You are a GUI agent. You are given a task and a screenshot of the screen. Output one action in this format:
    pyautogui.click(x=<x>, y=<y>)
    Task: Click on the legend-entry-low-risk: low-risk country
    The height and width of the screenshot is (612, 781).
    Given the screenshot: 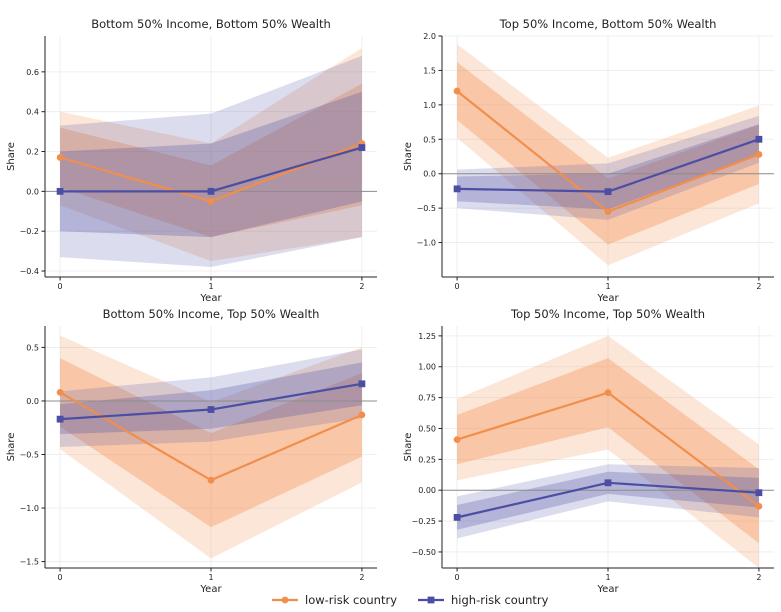 What is the action you would take?
    pyautogui.click(x=334, y=600)
    